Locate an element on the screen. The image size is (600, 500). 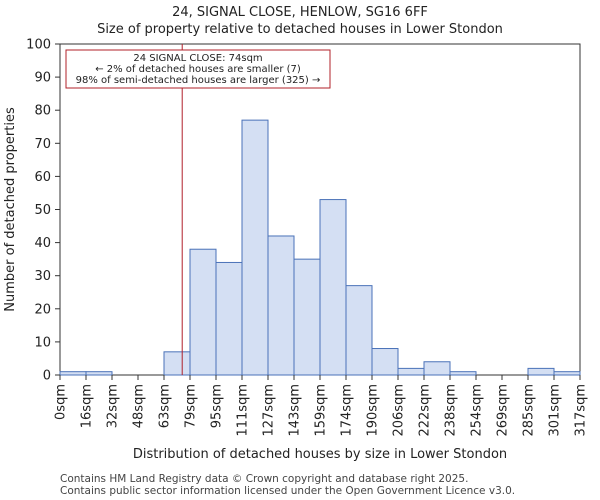
x-tick-label: 32sqm is located at coordinates (113, 406).